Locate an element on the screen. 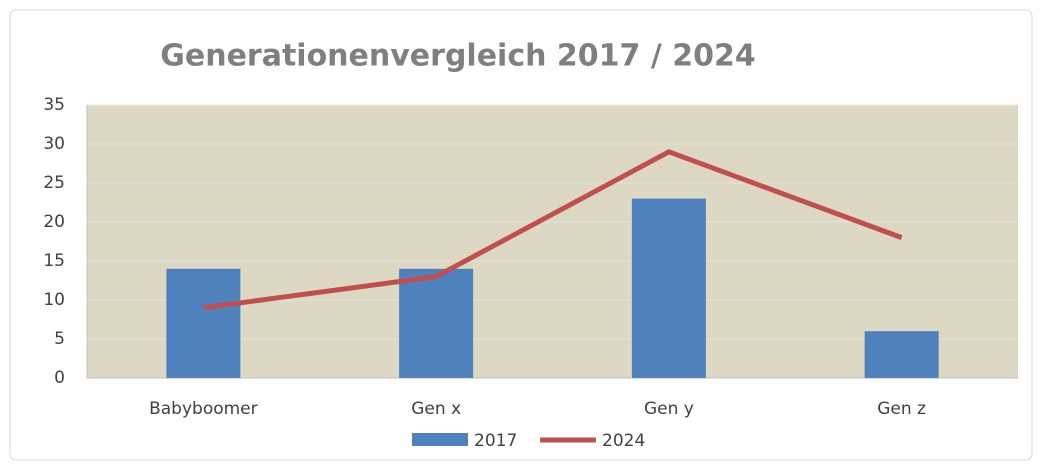  y-tick-label: 5 is located at coordinates (59, 339).